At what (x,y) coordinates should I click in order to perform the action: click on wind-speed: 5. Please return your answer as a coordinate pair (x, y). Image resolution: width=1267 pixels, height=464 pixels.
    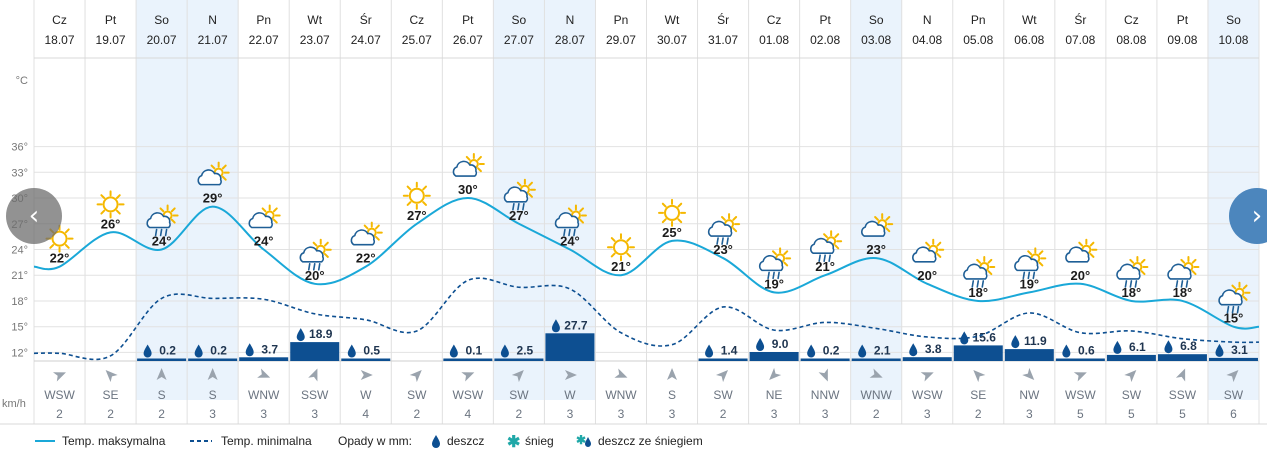
    Looking at the image, I should click on (1080, 414).